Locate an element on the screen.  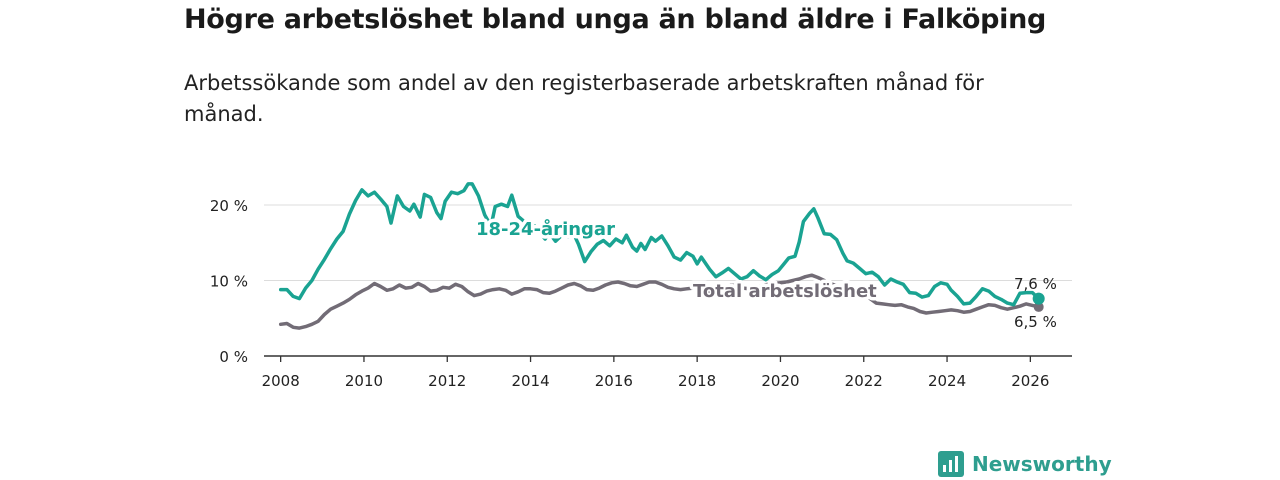
end-value-youth: 7,6 % is located at coordinates (1035, 284).